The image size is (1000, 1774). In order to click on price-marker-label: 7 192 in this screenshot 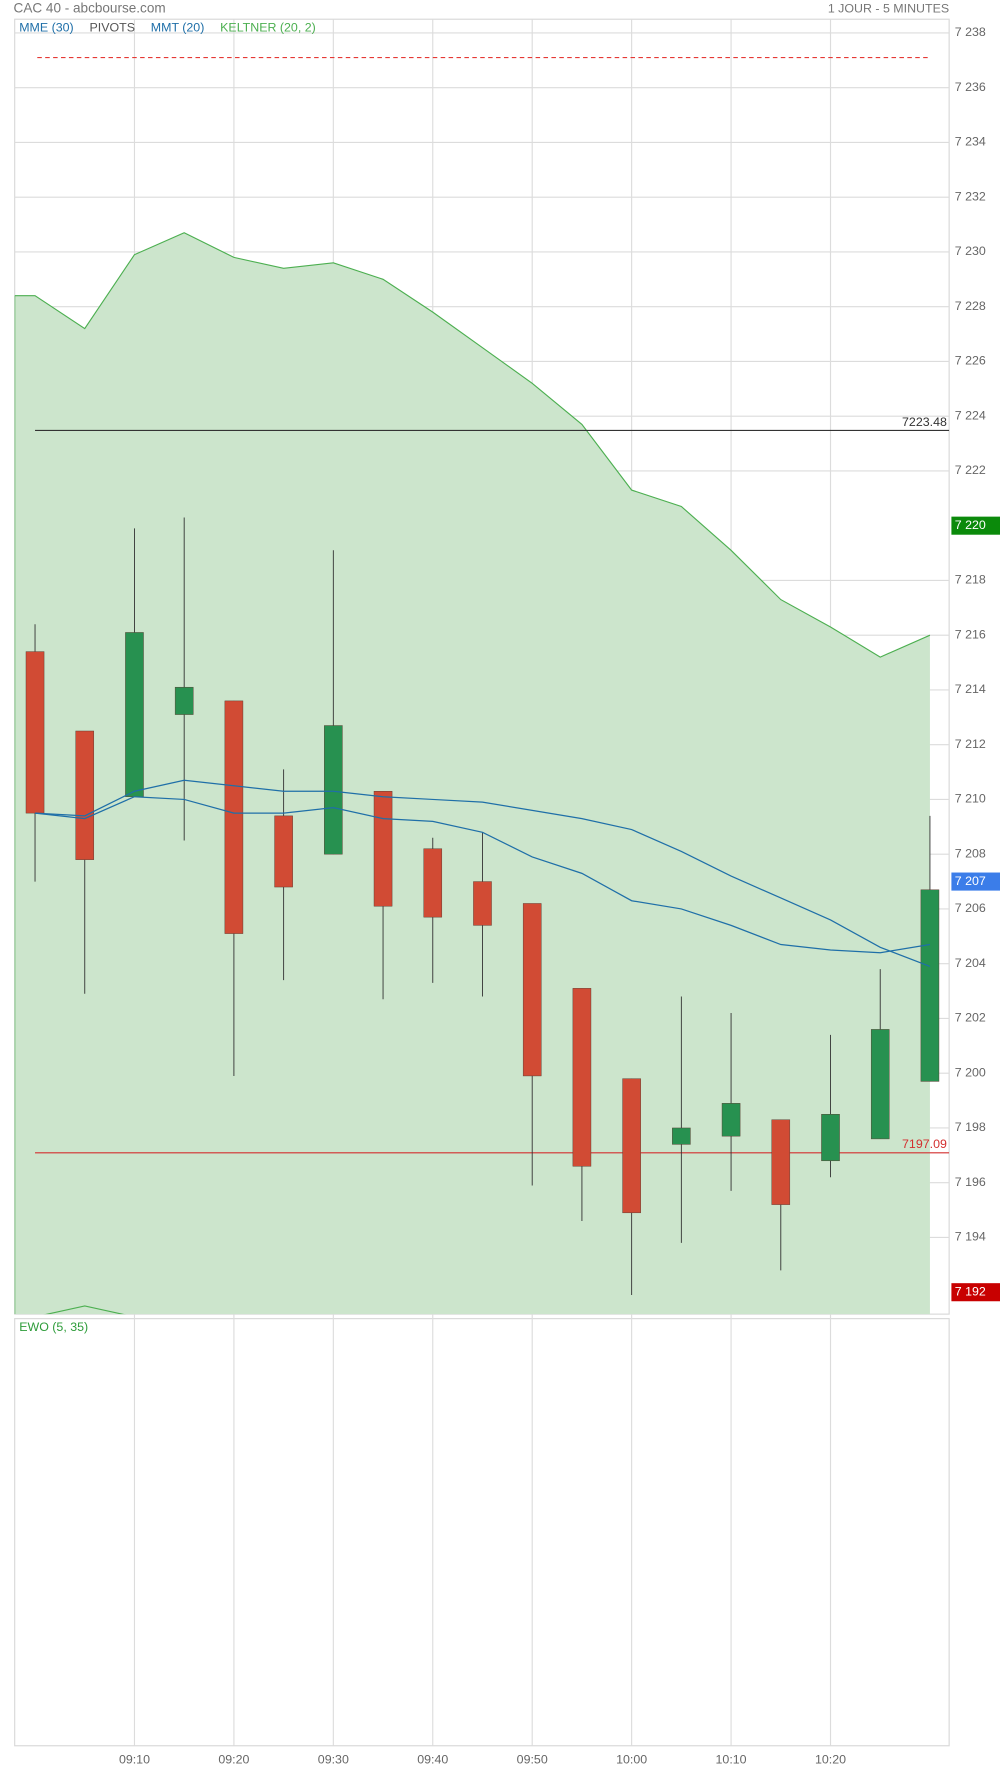, I will do `click(970, 1291)`.